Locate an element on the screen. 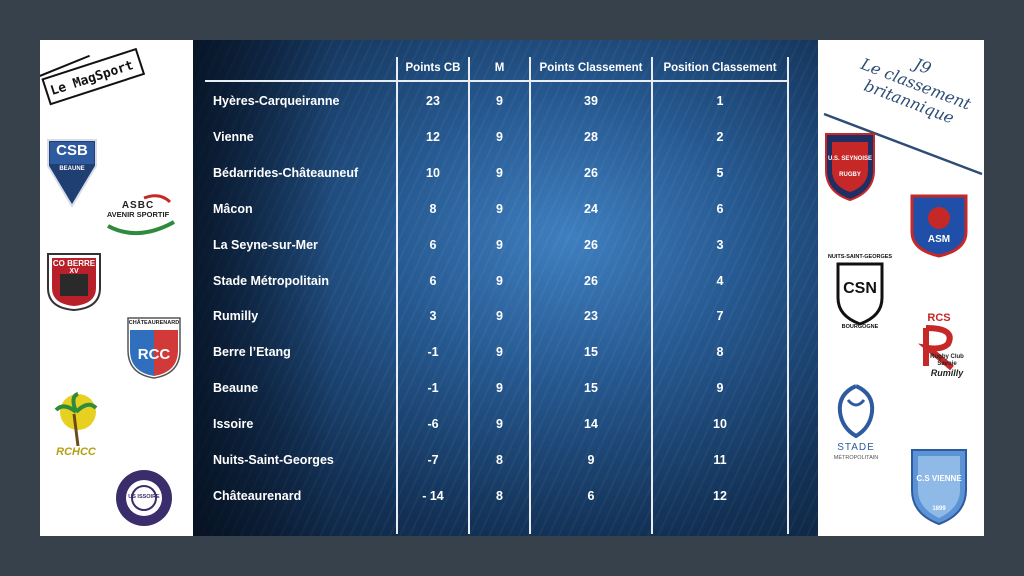  points-cb-cell: 3 is located at coordinates (433, 316).